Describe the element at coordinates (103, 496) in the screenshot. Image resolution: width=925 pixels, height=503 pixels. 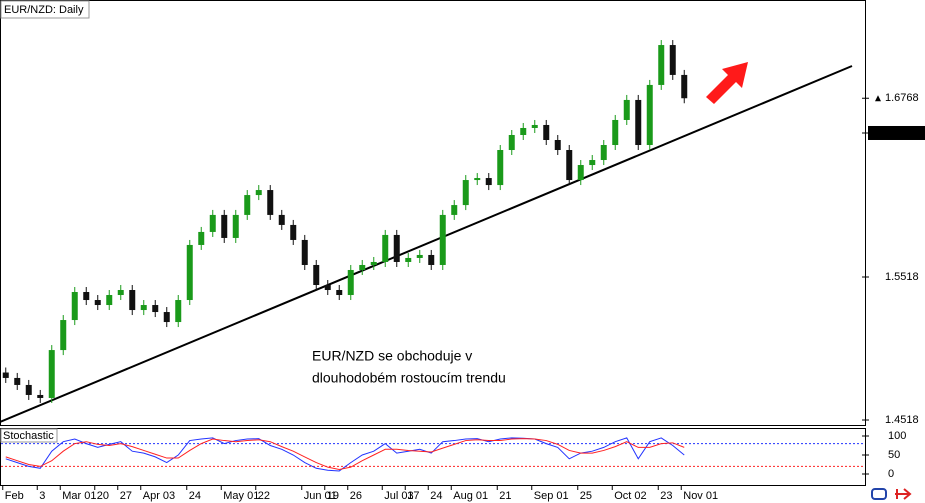
I see `x-tick-label: 20` at that location.